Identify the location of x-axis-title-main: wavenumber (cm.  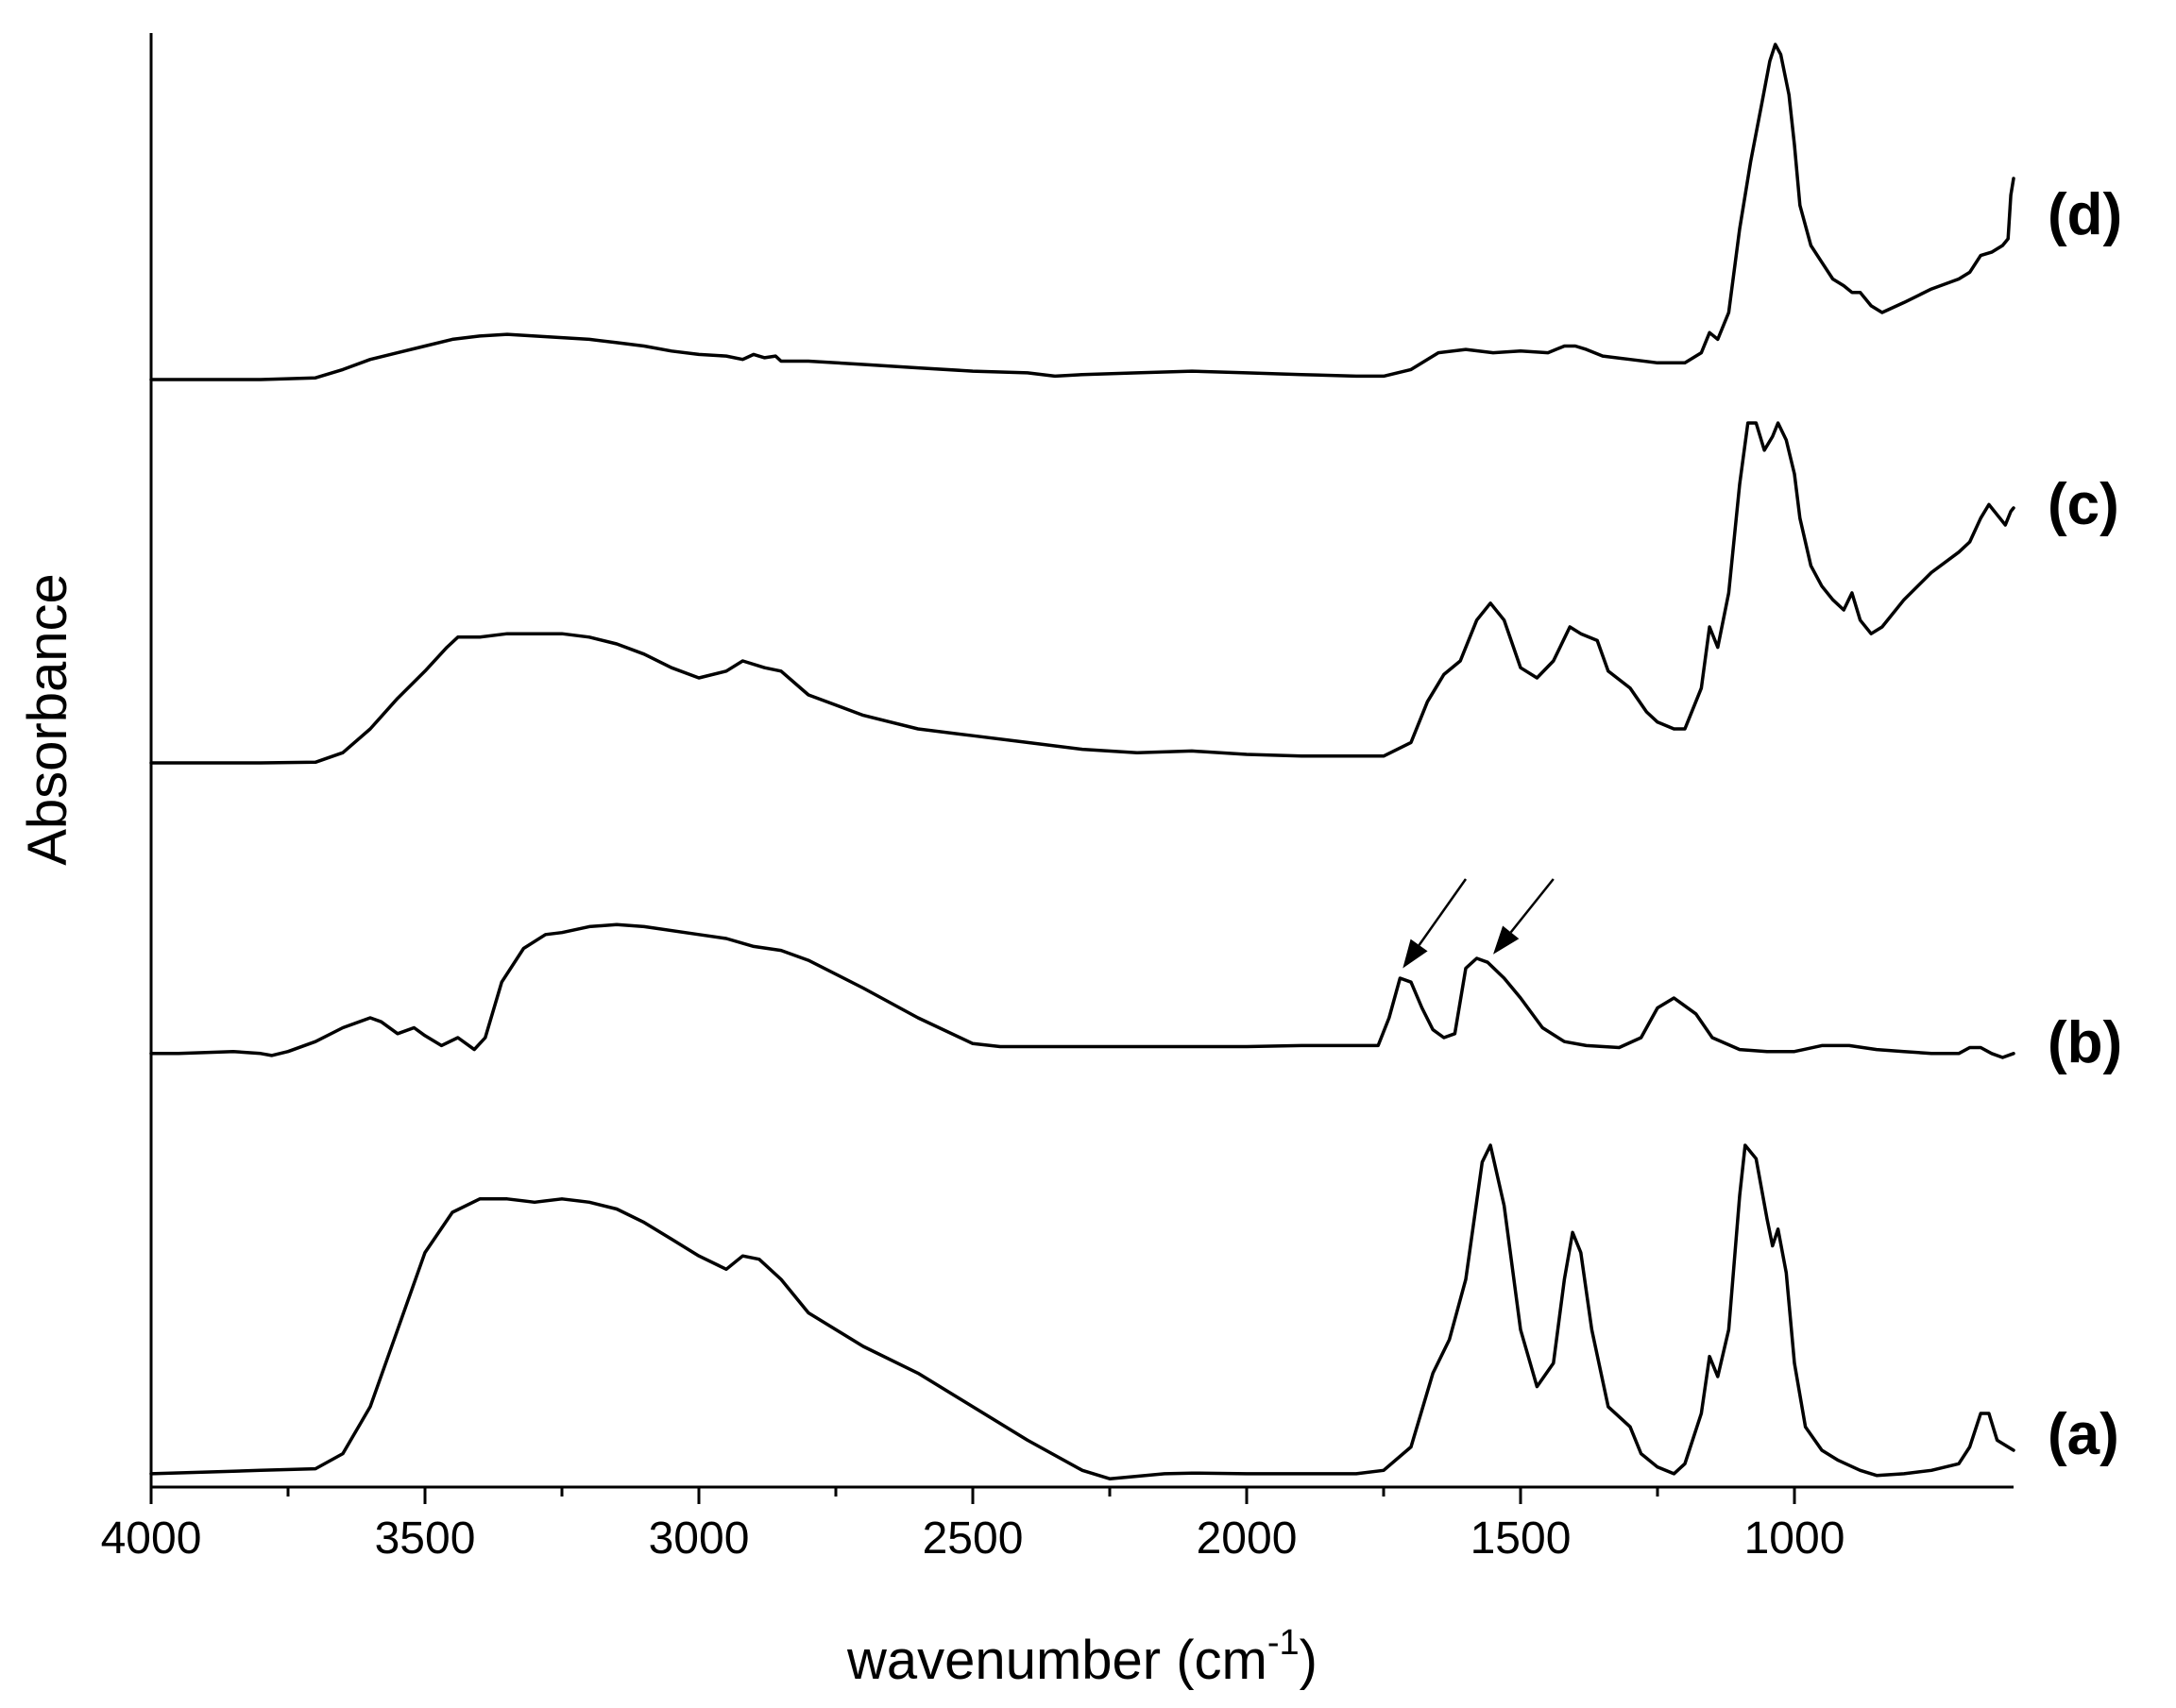
(1056, 1660).